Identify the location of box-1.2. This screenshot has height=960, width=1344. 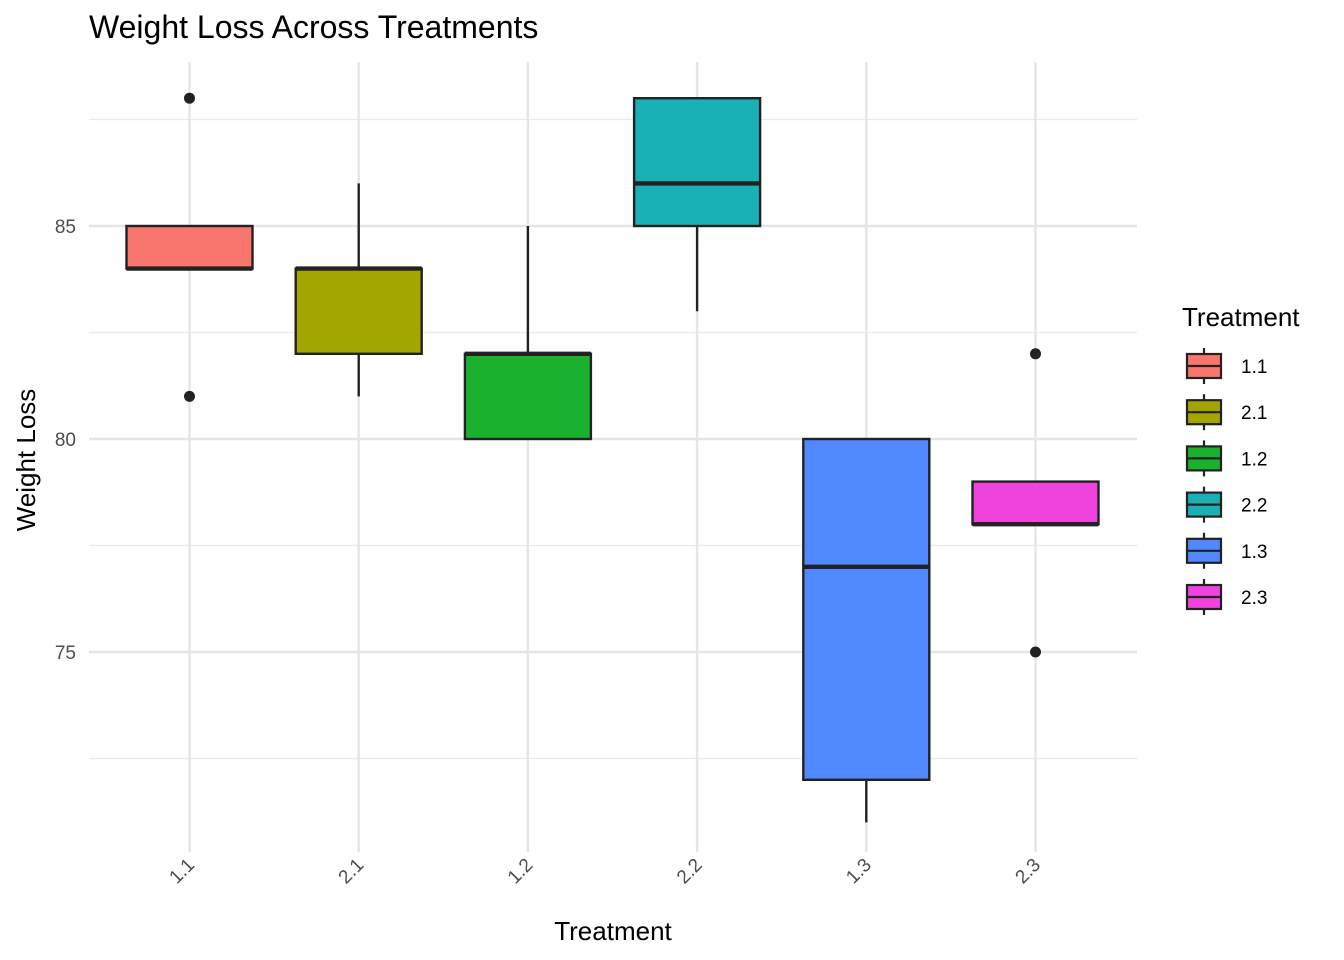
(528, 333).